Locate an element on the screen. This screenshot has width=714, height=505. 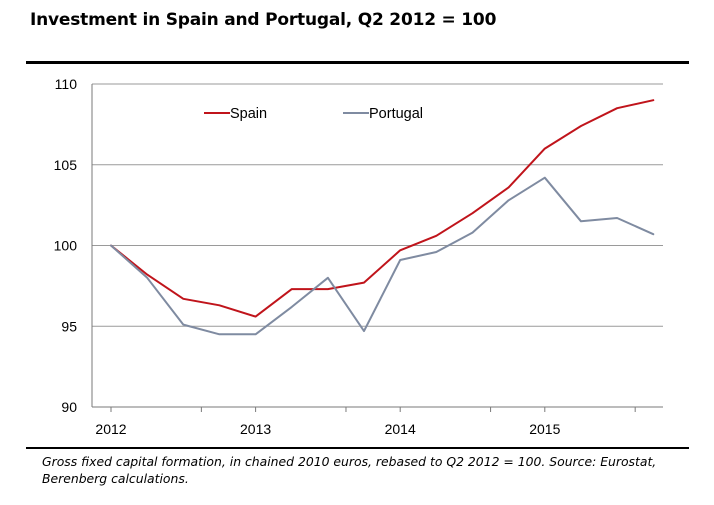
x-tick-label-2015: 2015 is located at coordinates (544, 429).